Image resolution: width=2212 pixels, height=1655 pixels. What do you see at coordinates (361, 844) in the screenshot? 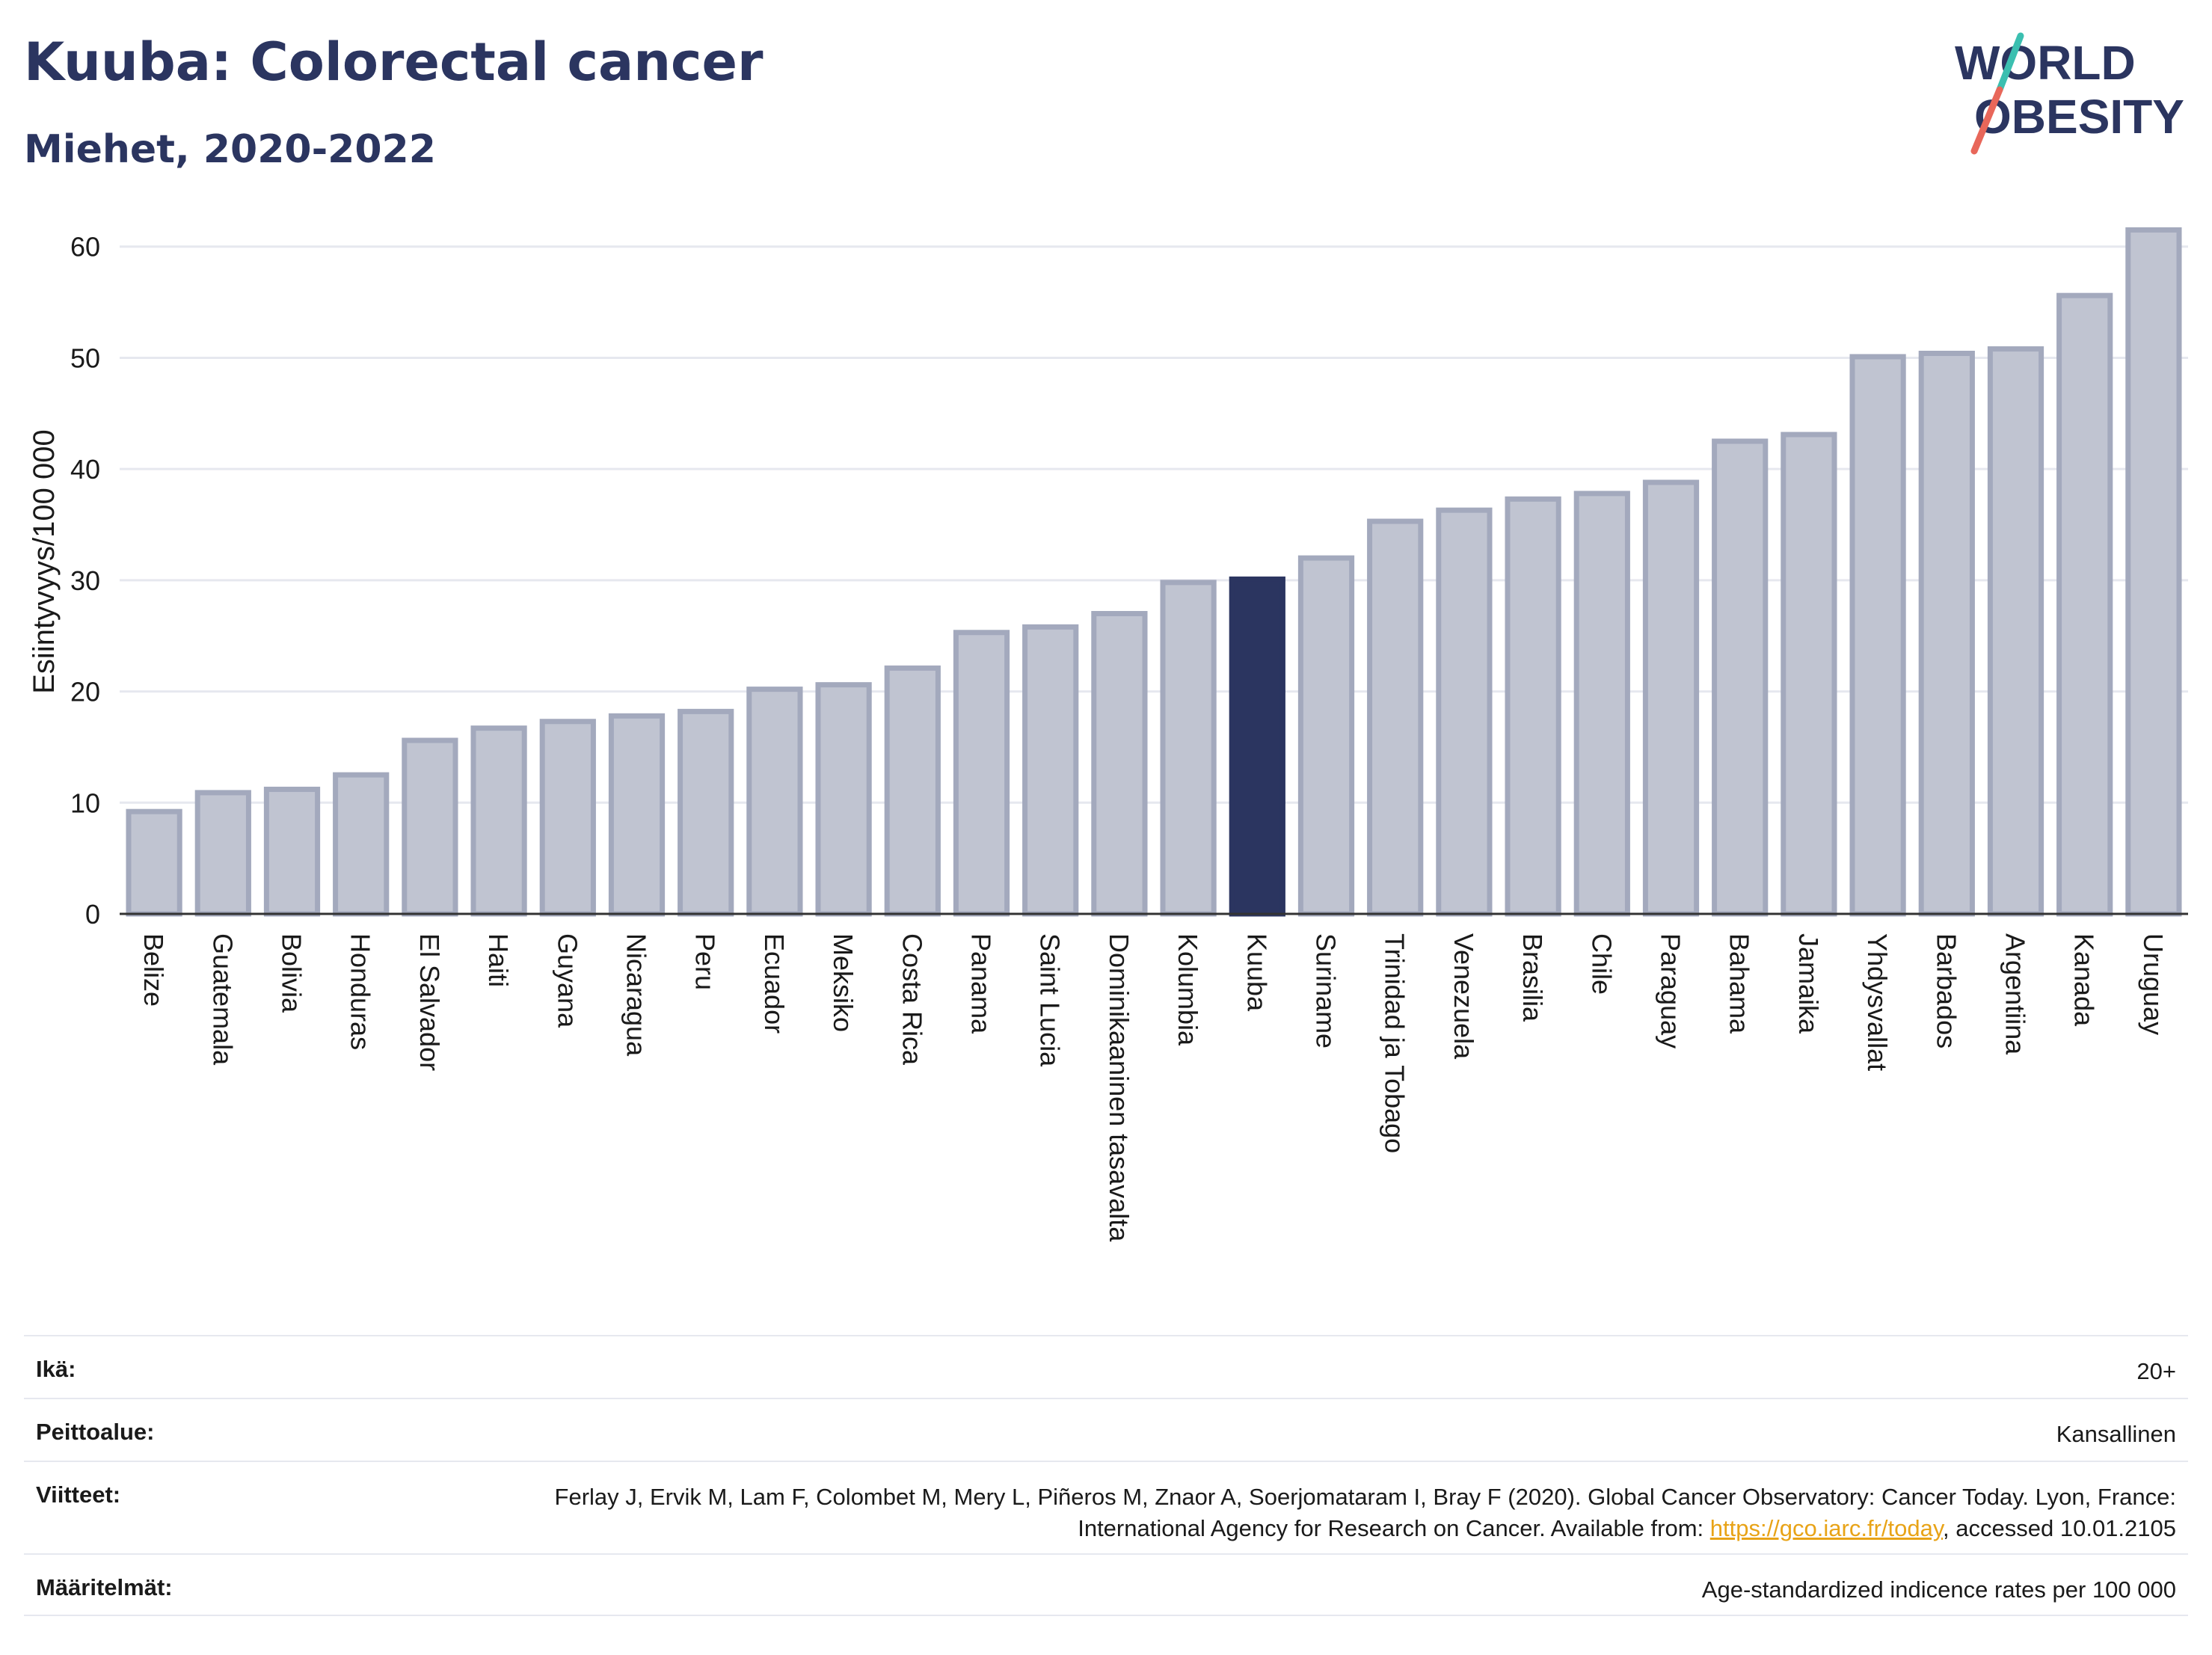
I see `bar-honduras` at bounding box center [361, 844].